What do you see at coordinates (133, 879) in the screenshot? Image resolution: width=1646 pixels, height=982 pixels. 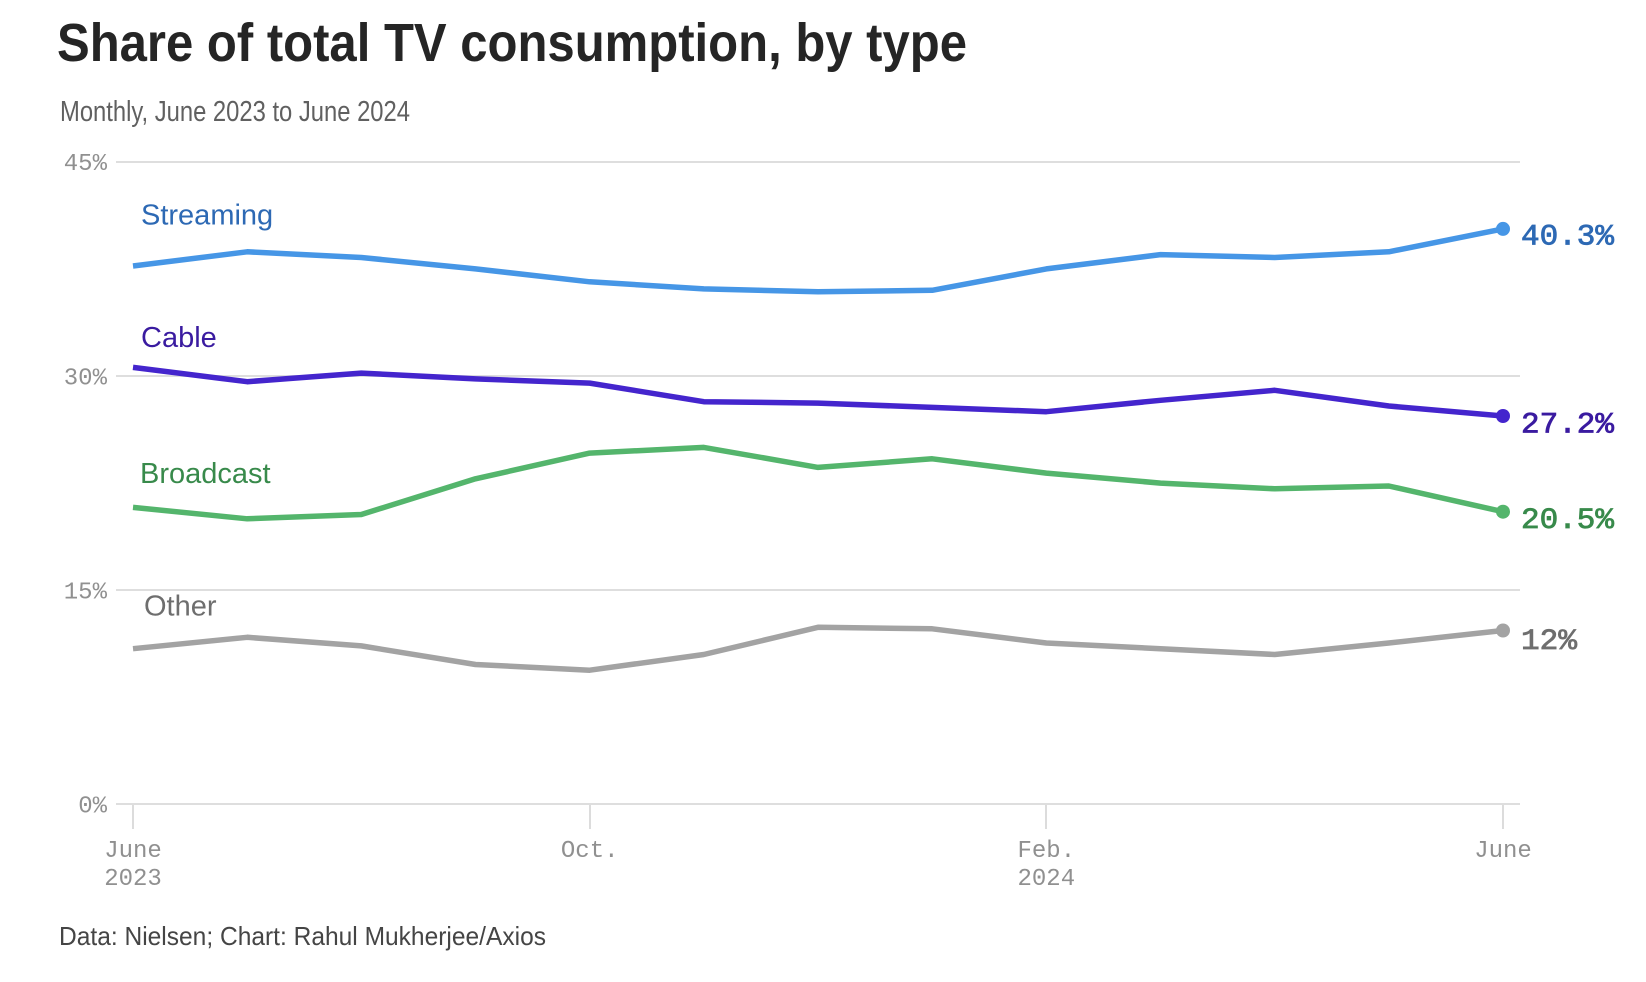 I see `svg-text: 2023` at bounding box center [133, 879].